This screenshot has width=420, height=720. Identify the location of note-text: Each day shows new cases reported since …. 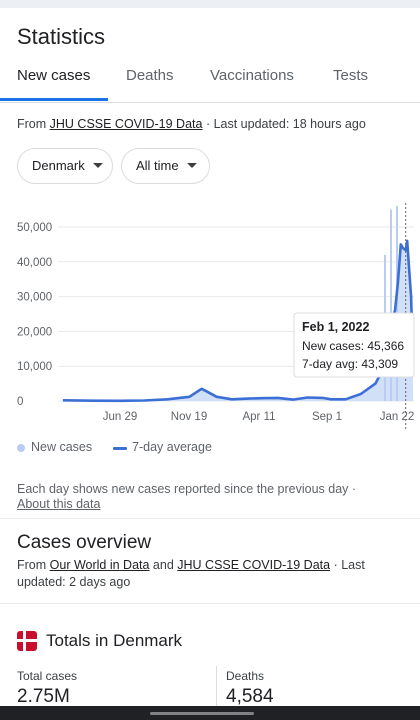
(187, 489).